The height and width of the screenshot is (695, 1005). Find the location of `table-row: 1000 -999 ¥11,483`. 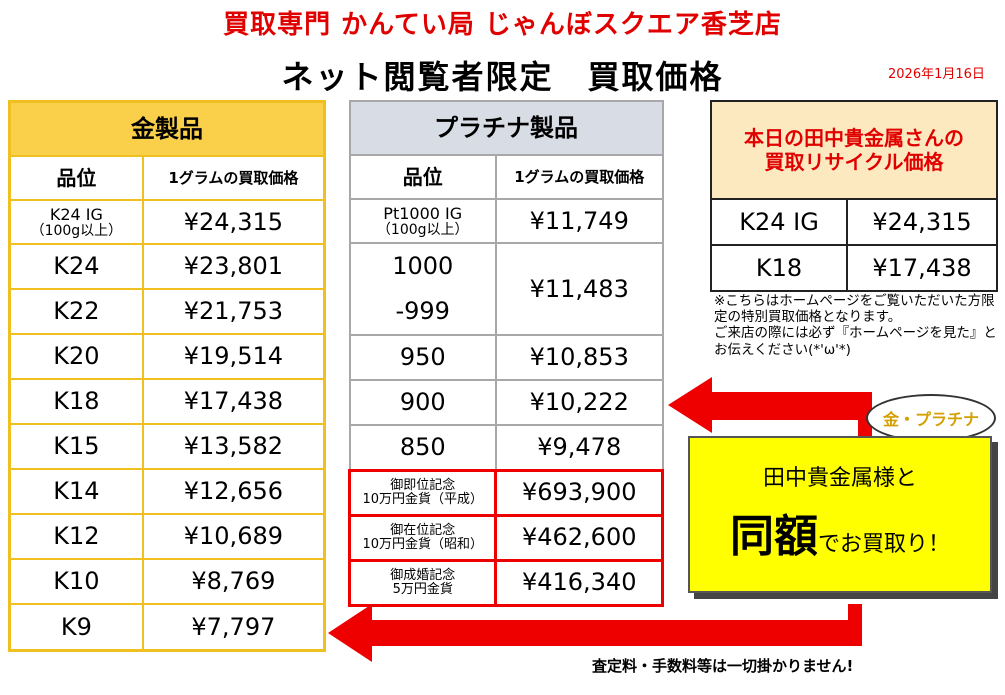

table-row: 1000 -999 ¥11,483 is located at coordinates (506, 289).